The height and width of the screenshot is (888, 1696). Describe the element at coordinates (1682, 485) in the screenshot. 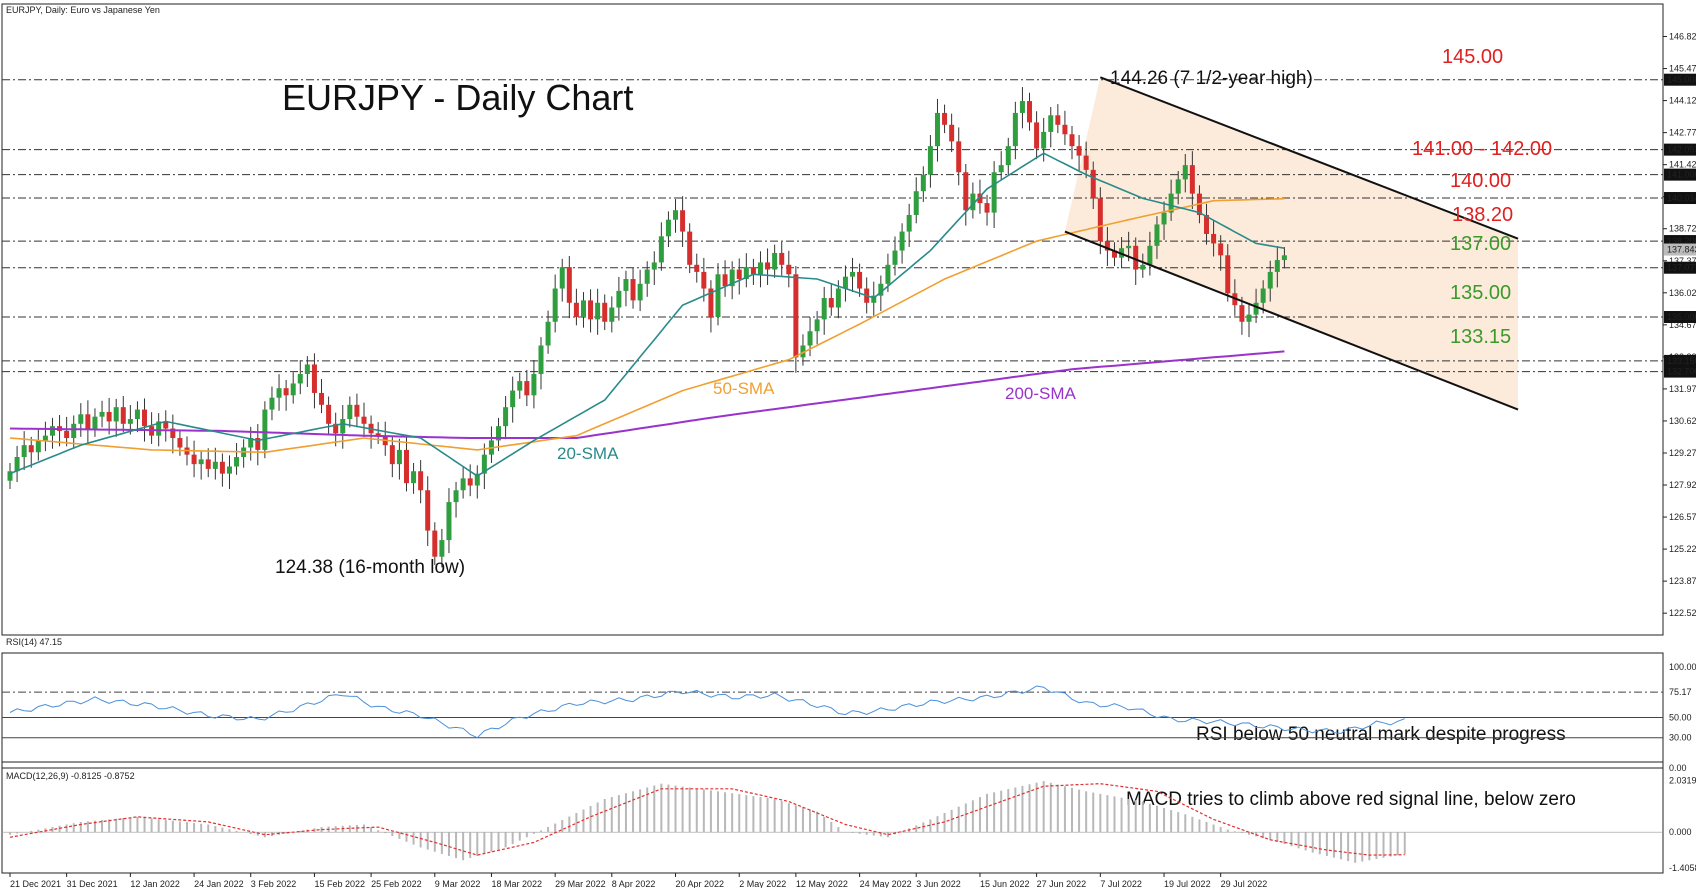

I see `y-tick-label: 127.920` at that location.